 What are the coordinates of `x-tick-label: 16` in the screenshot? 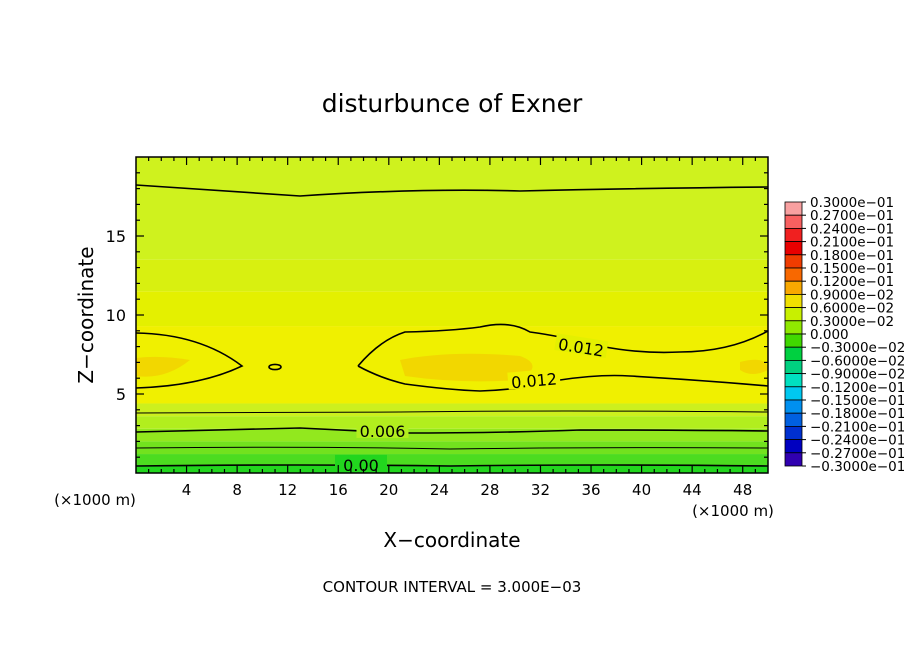 It's located at (338, 490).